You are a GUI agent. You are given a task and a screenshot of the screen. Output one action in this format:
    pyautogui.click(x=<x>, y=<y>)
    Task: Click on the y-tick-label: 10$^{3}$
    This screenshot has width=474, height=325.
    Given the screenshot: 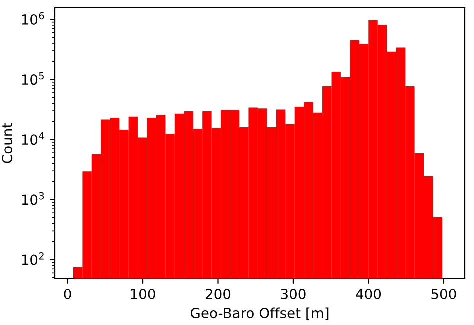 What is the action you would take?
    pyautogui.click(x=33, y=199)
    